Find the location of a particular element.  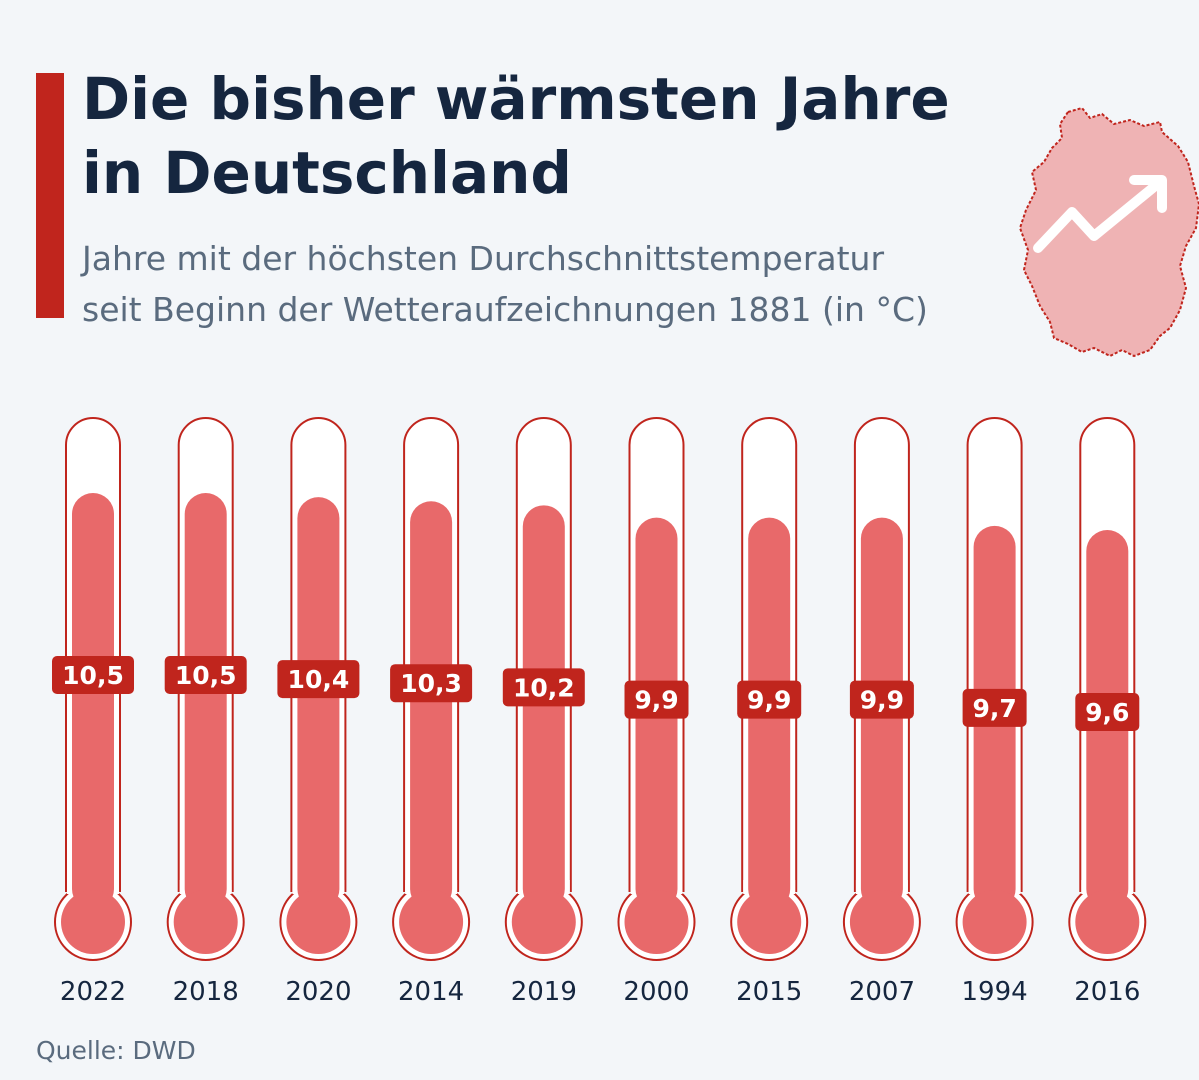

germany-map-icon is located at coordinates (1108, 232).